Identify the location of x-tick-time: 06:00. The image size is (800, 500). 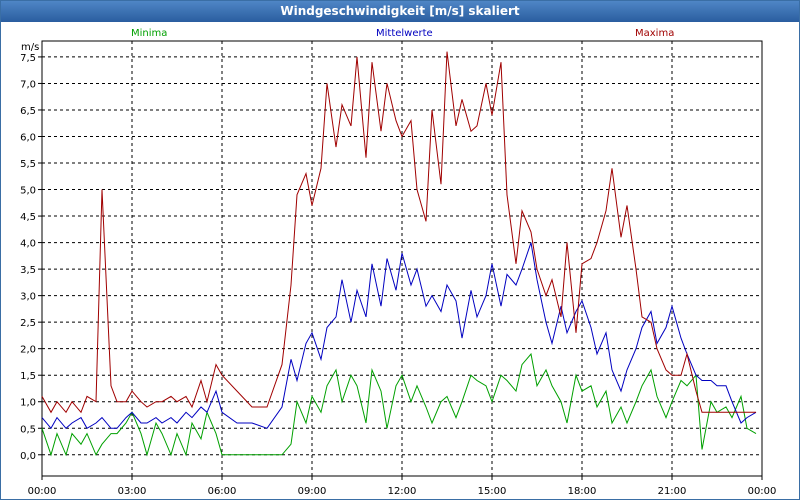
(222, 491).